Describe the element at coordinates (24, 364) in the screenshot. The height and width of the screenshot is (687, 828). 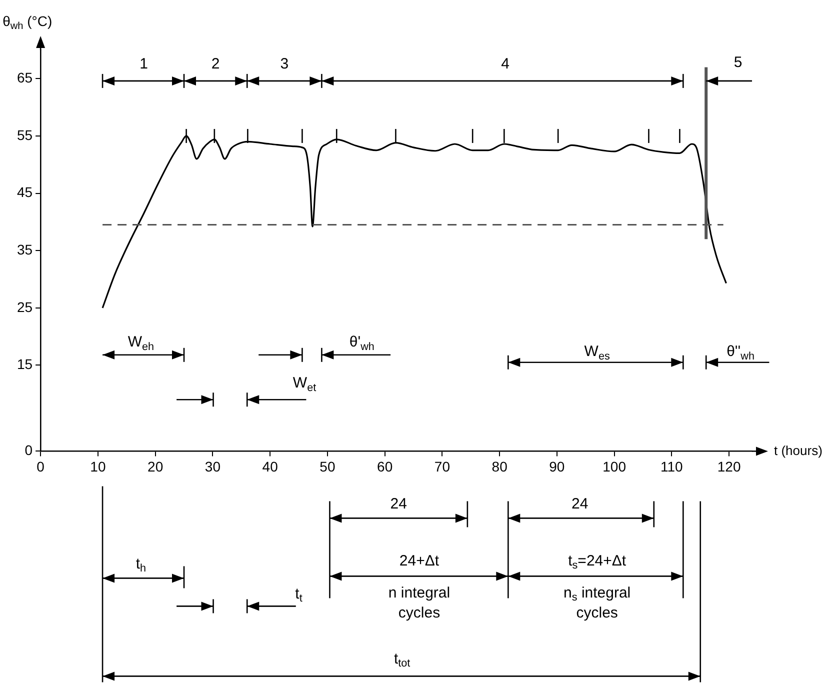
I see `y-tick-label: 15` at that location.